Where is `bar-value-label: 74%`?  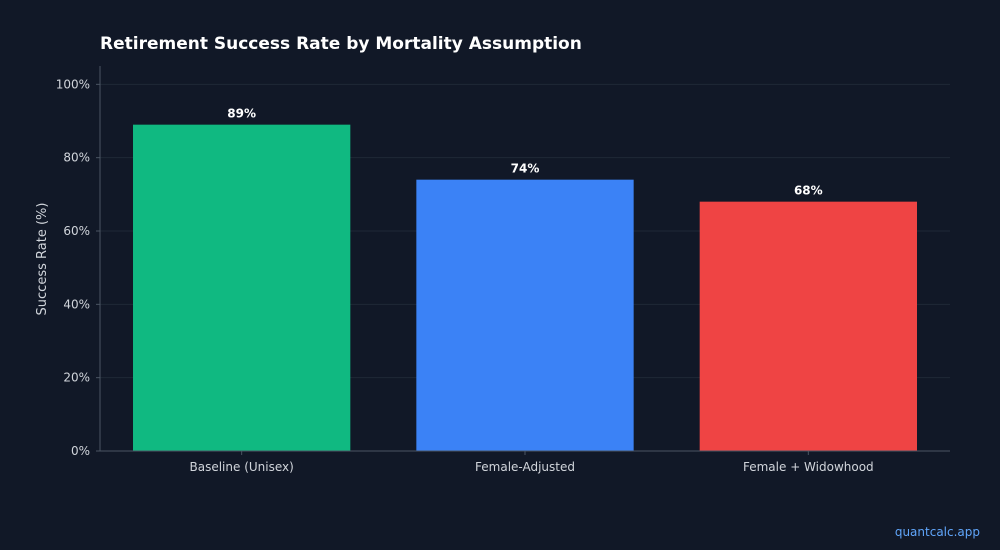 bar-value-label: 74% is located at coordinates (525, 169).